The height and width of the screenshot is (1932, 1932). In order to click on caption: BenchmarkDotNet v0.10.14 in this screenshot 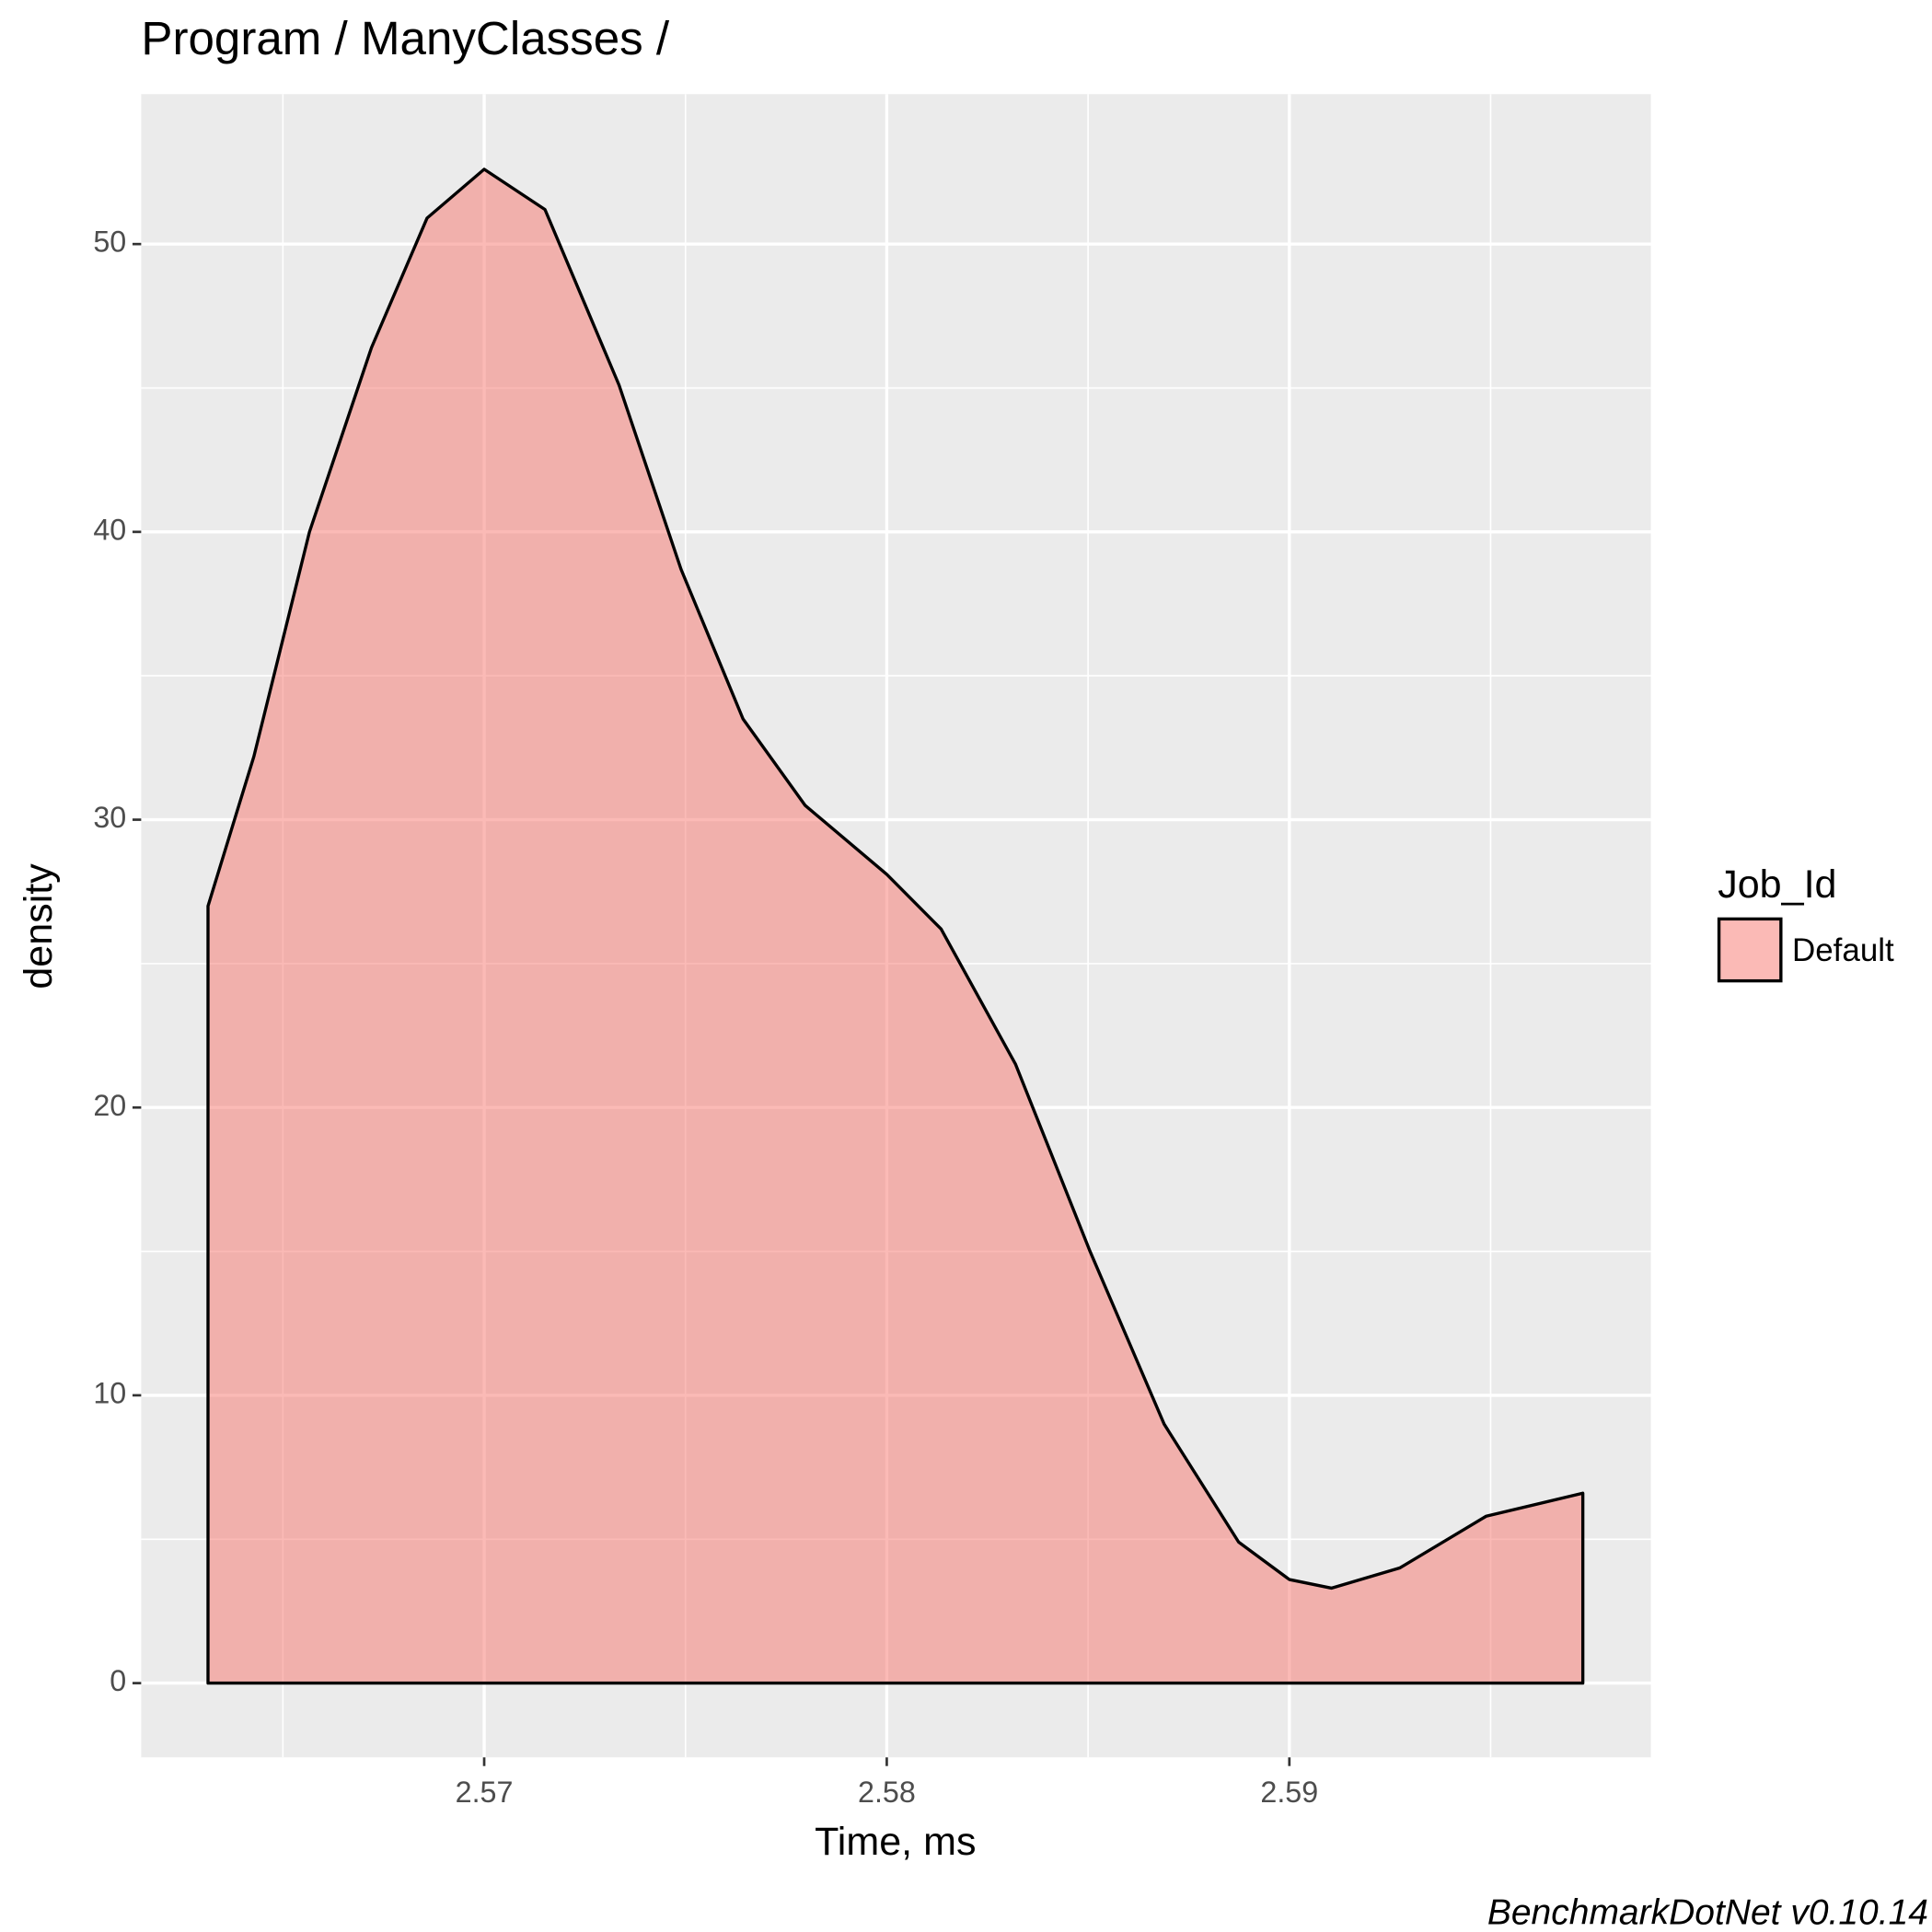, I will do `click(1707, 1912)`.